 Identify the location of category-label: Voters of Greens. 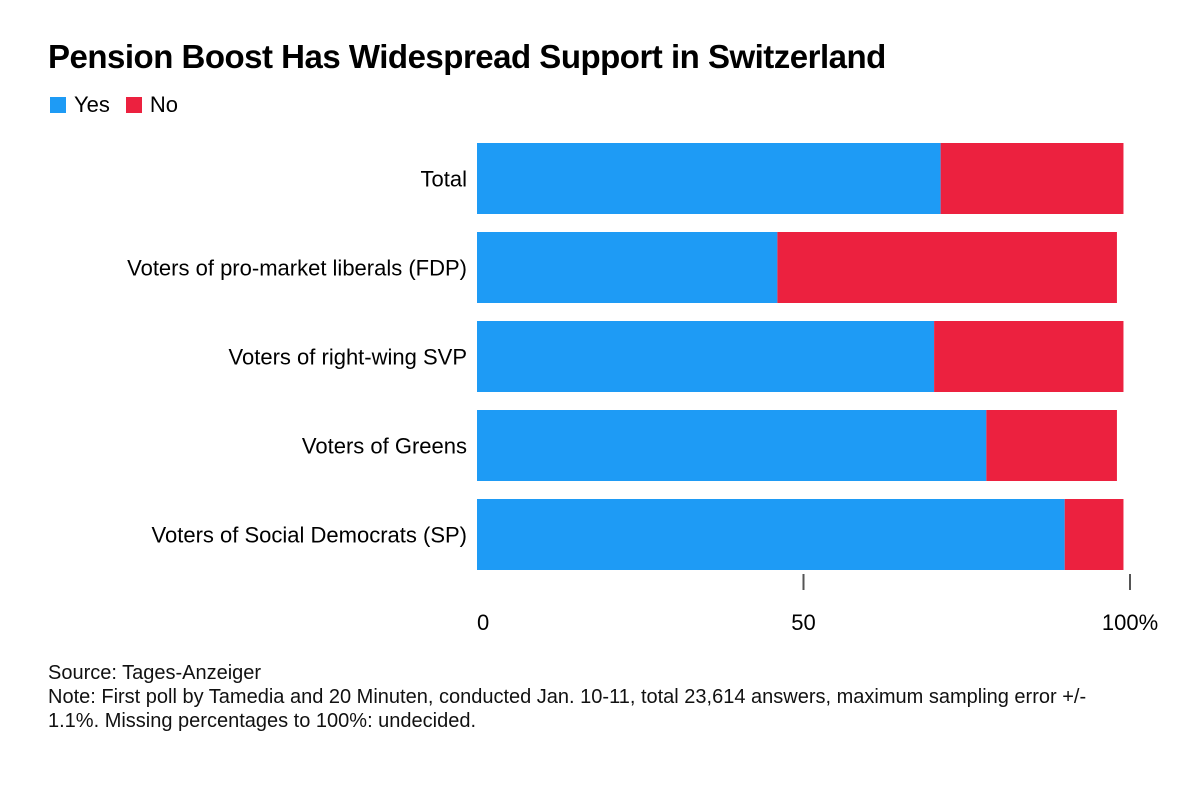
(384, 446).